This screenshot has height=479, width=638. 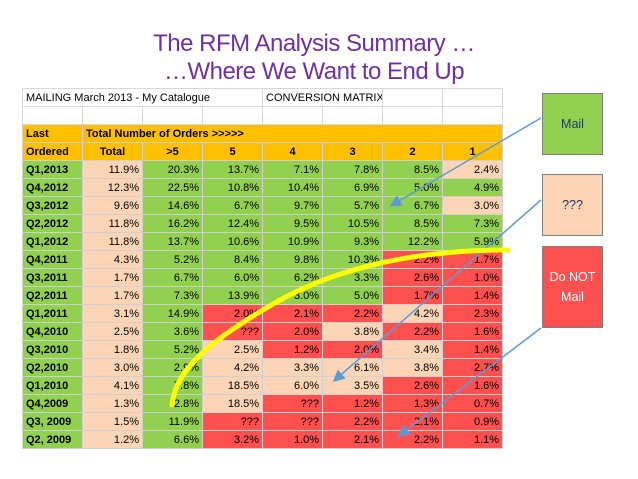 What do you see at coordinates (353, 205) in the screenshot?
I see `rate-cell: 5.7%` at bounding box center [353, 205].